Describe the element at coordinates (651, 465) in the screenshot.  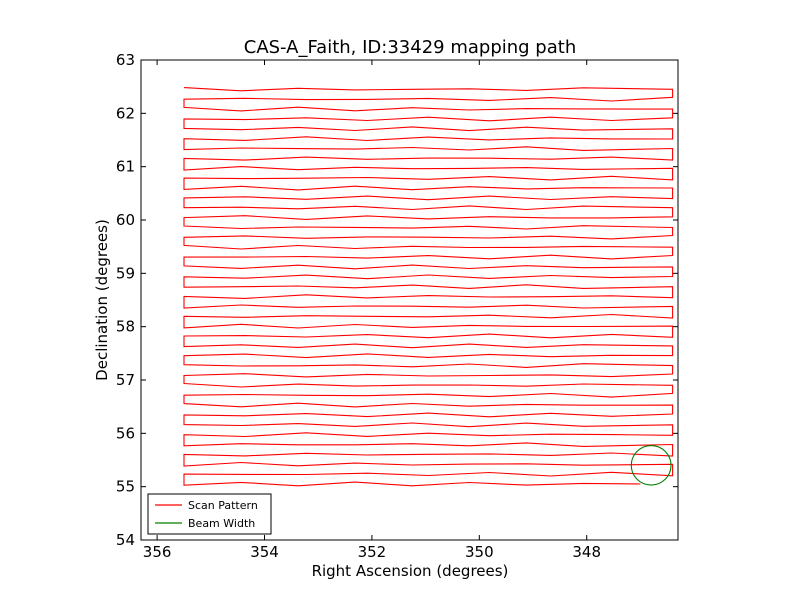
I see `beam-width-circle` at that location.